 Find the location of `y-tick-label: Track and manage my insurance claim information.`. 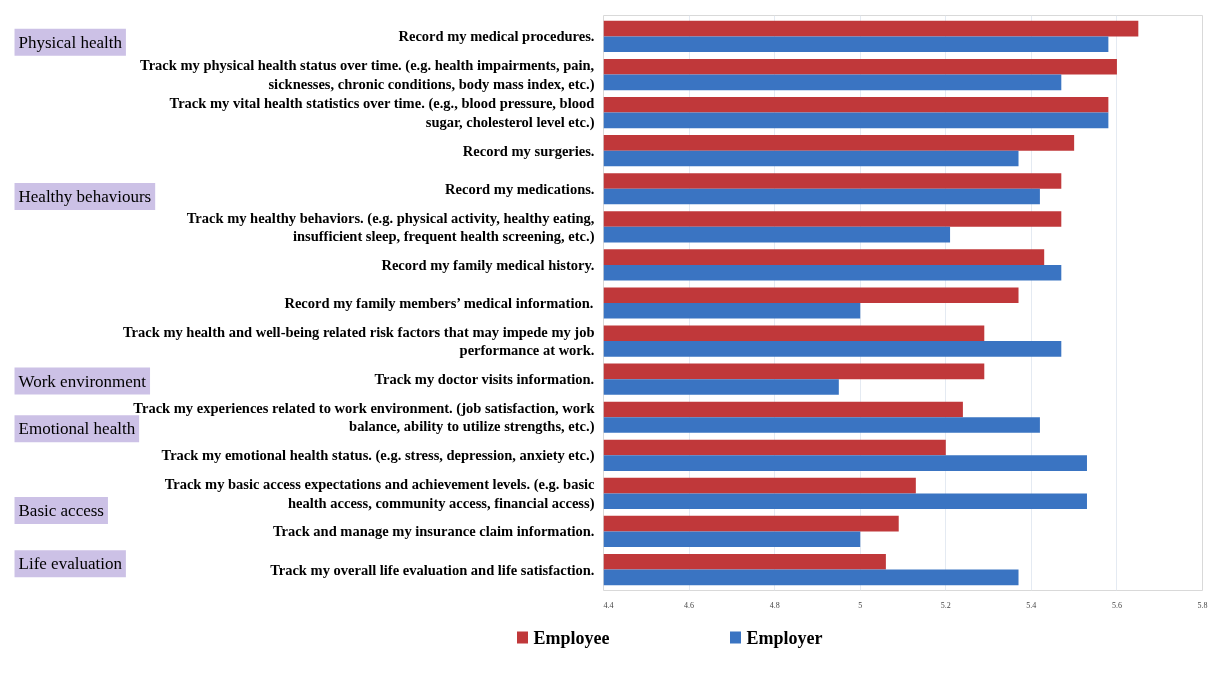

y-tick-label: Track and manage my insurance claim information. is located at coordinates (433, 531).